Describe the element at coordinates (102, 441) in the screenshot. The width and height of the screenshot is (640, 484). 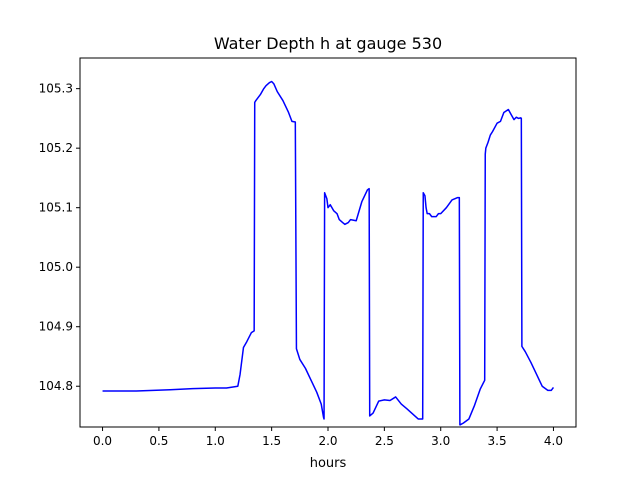
I see `x-tick-label: 0.0` at that location.